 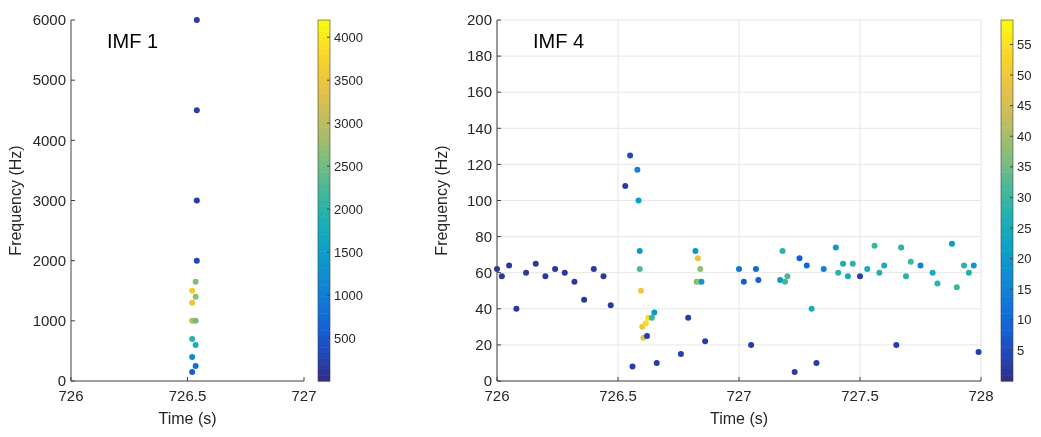 What do you see at coordinates (1024, 106) in the screenshot?
I see `color-bar-label: 45` at bounding box center [1024, 106].